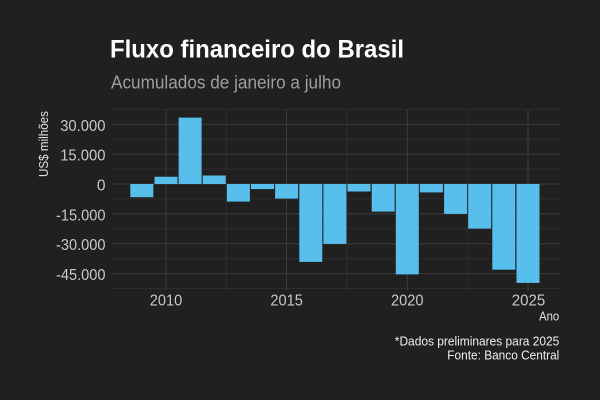  I want to click on svg-text: *Dados preliminares para 2025, so click(477, 341).